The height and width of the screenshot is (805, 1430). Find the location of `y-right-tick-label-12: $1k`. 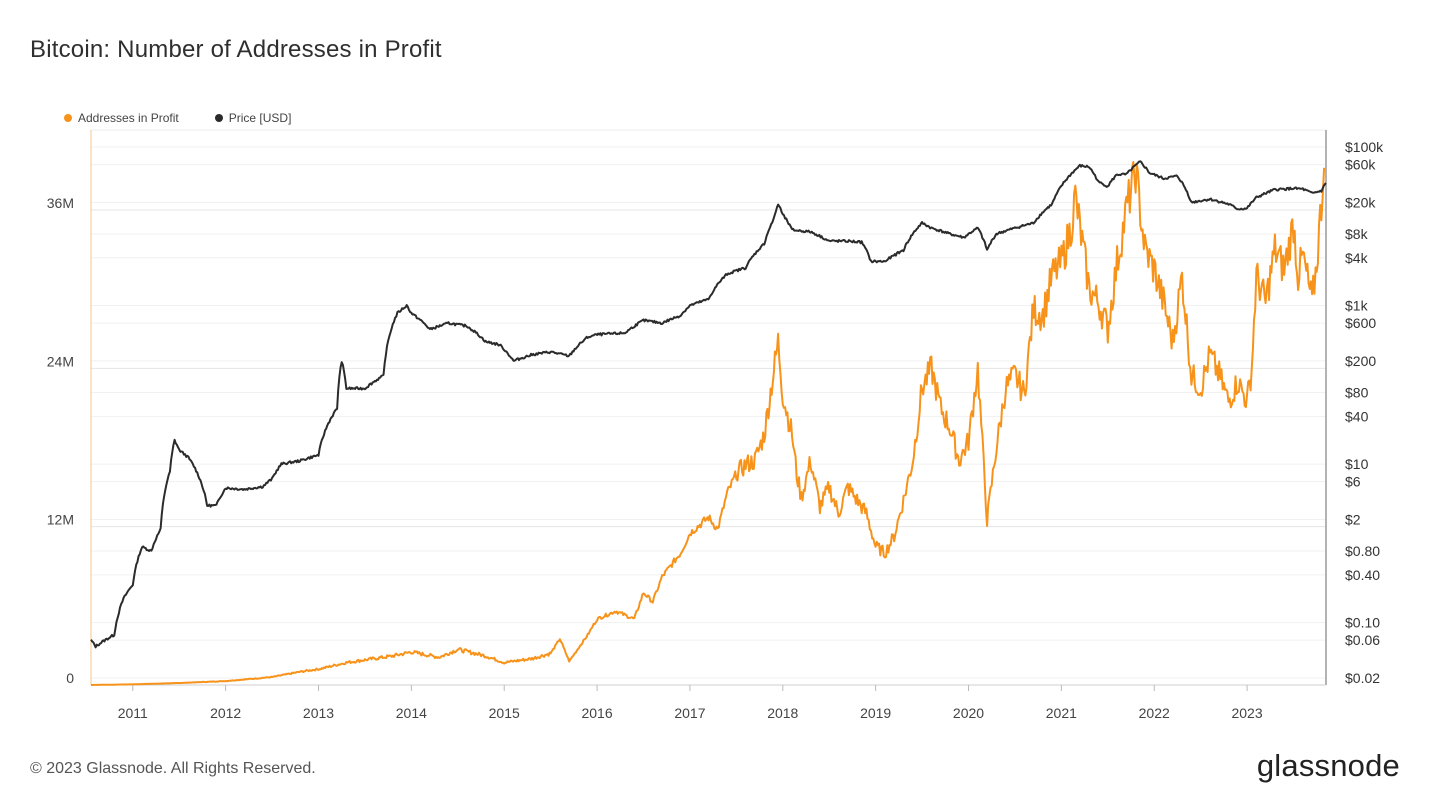

y-right-tick-label-12: $1k is located at coordinates (1357, 306).